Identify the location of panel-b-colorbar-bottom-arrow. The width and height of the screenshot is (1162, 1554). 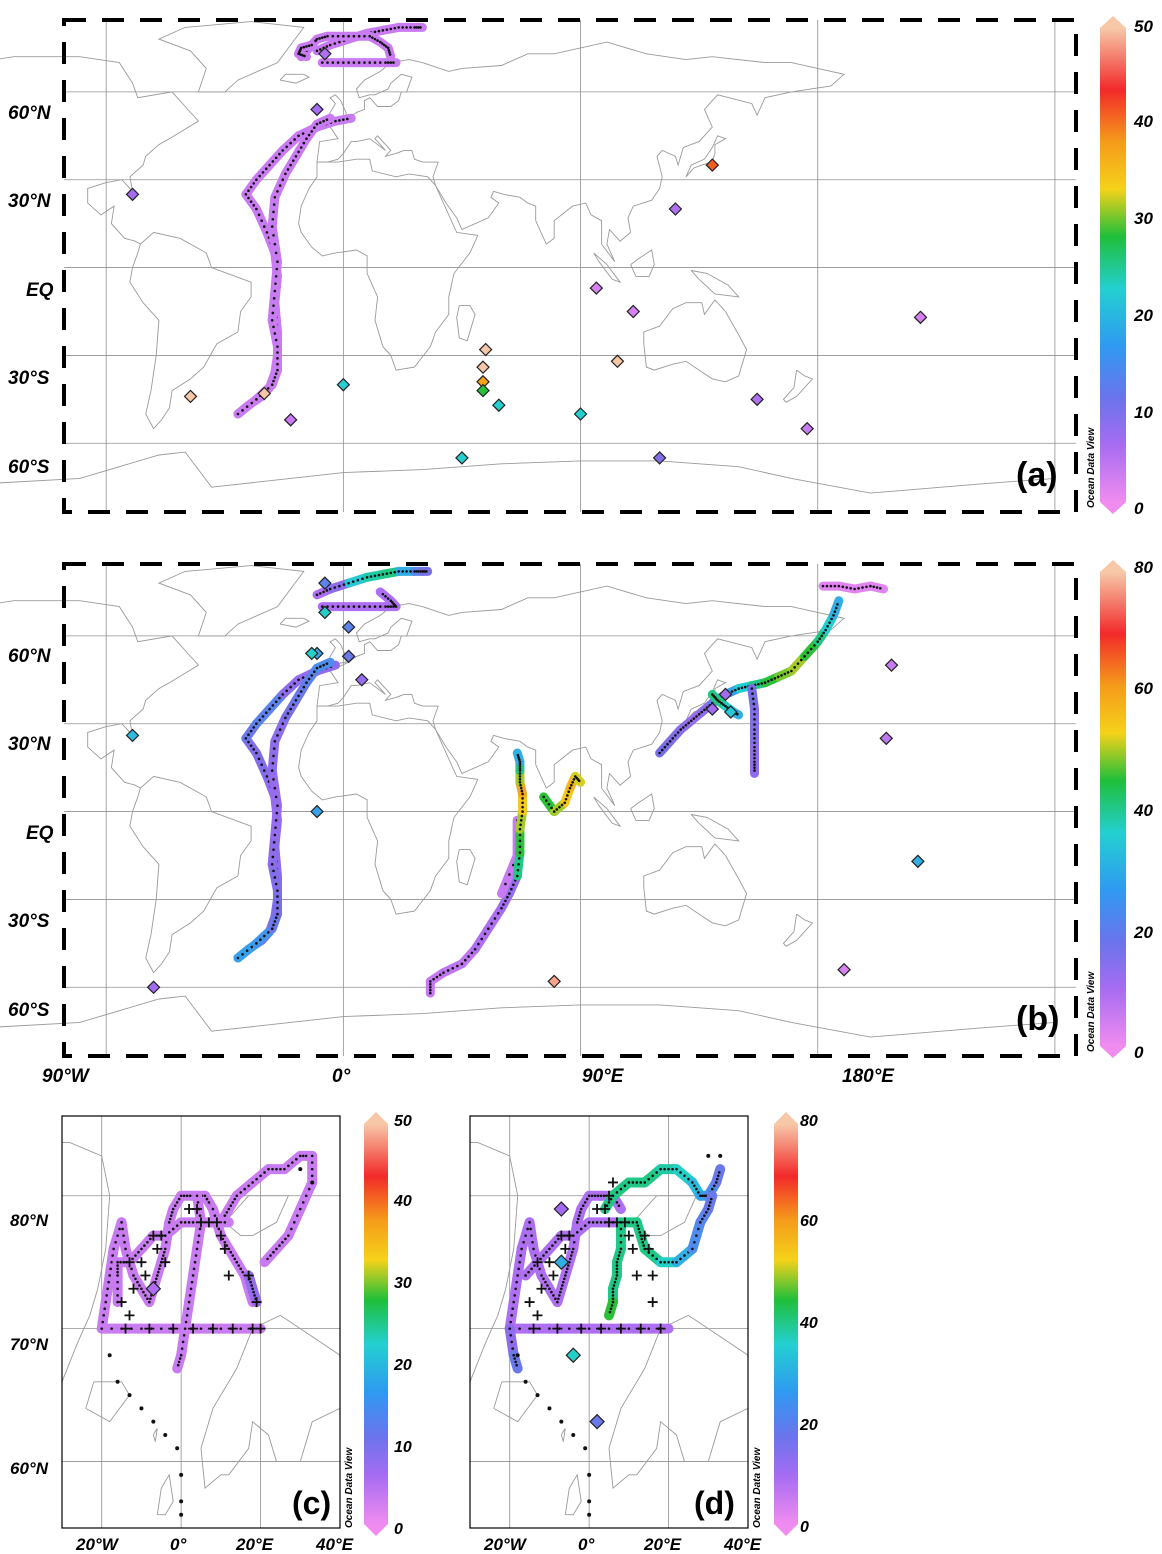
(1113, 1052).